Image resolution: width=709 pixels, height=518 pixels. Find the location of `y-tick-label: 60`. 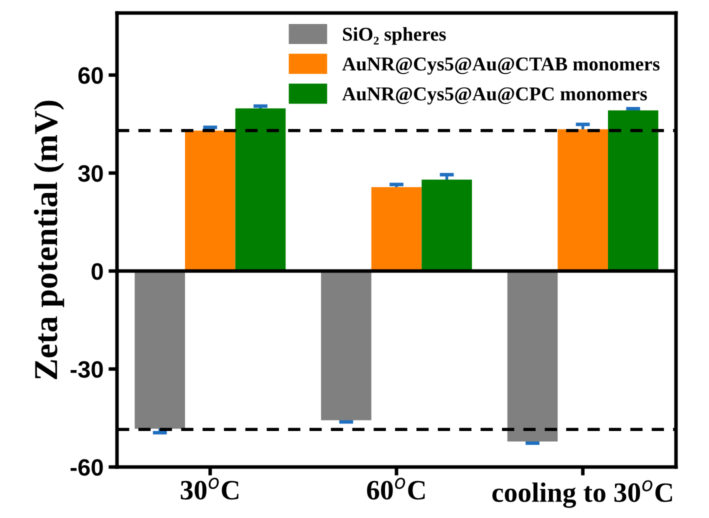

y-tick-label: 60 is located at coordinates (90, 75).